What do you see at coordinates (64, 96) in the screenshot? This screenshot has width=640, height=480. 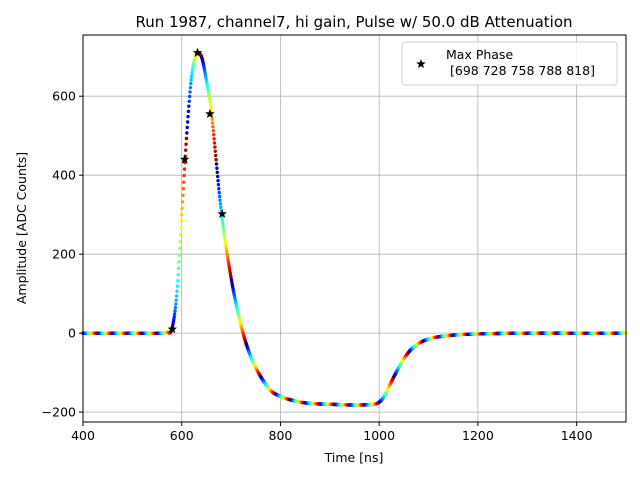 I see `y-tick-label: 600` at bounding box center [64, 96].